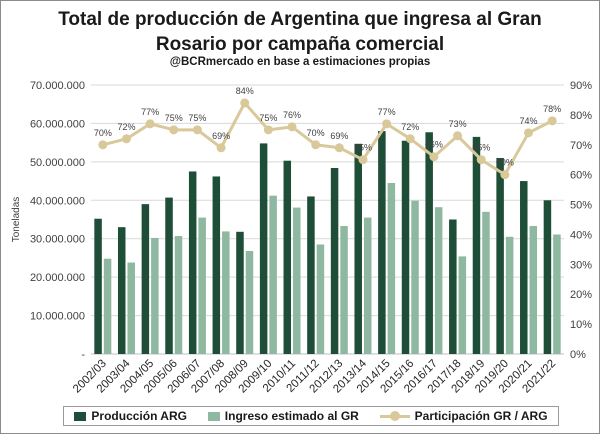 This screenshot has height=434, width=600. What do you see at coordinates (363, 148) in the screenshot?
I see `data-label-participacion: 65%` at bounding box center [363, 148].